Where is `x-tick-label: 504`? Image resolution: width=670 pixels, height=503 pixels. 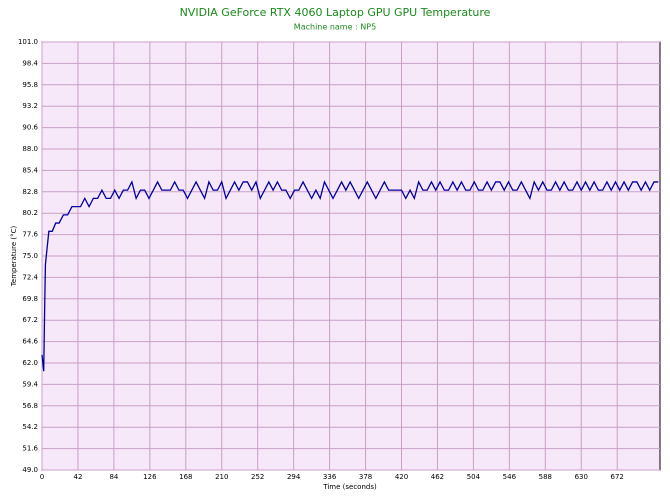
x-tick-label: 504 is located at coordinates (474, 477).